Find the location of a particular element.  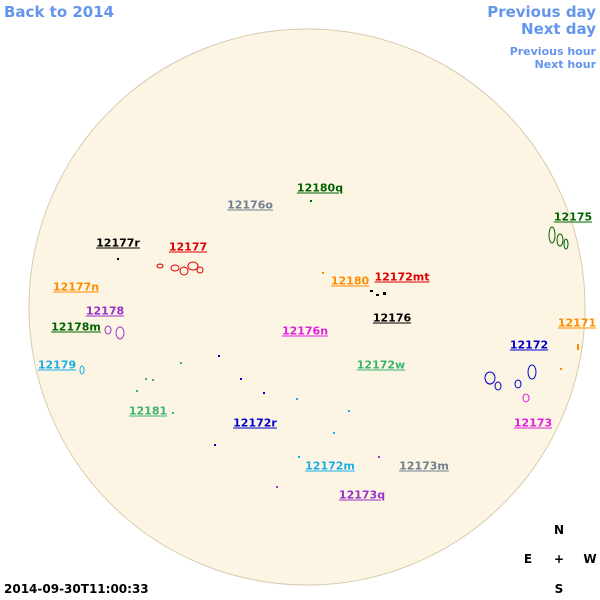

compass-south: S is located at coordinates (559, 589).